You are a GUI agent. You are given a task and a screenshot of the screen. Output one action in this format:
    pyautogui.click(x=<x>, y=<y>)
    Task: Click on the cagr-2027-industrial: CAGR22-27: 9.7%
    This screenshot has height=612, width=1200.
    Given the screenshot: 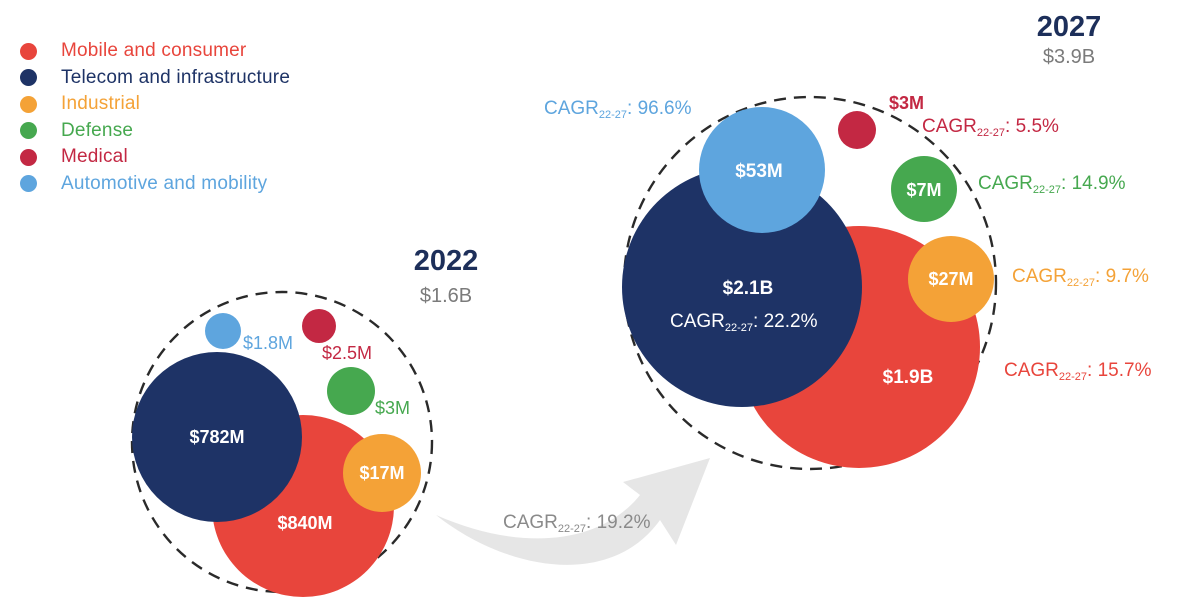 What is the action you would take?
    pyautogui.click(x=1080, y=277)
    